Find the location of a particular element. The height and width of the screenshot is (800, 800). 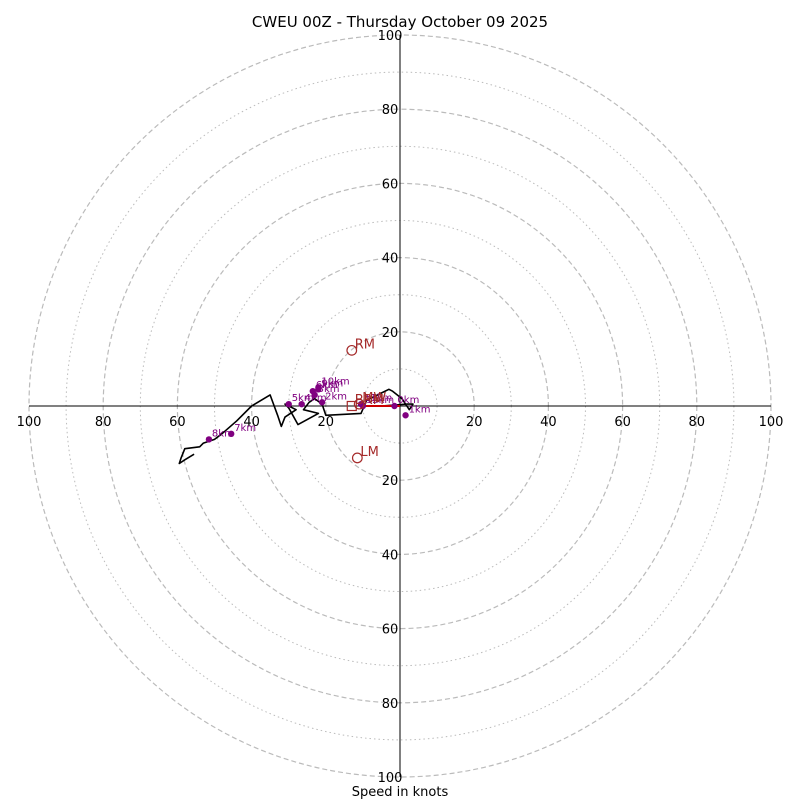

height-marker-label-7km: 7km is located at coordinates (245, 428).